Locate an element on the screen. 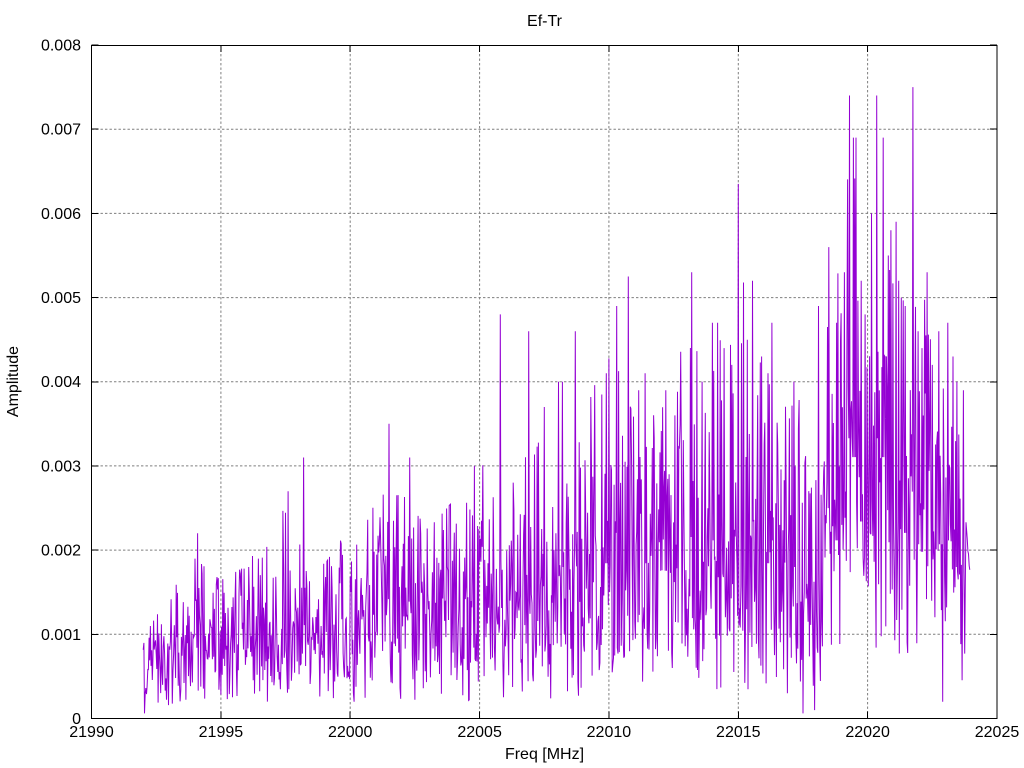 The height and width of the screenshot is (768, 1024). svg-text: 0.003 is located at coordinates (61, 466).